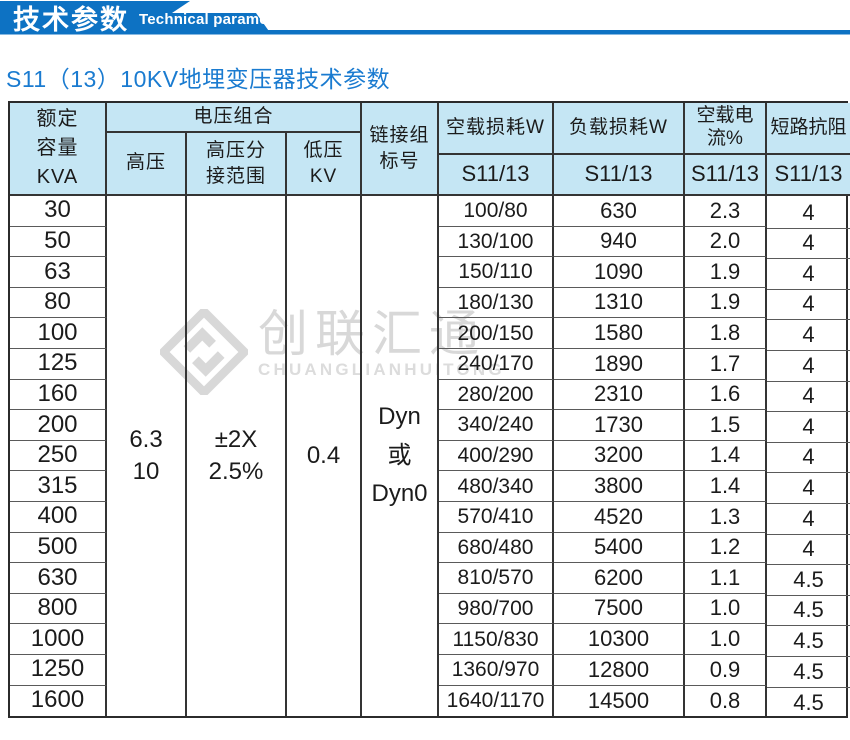 The width and height of the screenshot is (850, 740). I want to click on table-cell-current: 1.8, so click(726, 333).